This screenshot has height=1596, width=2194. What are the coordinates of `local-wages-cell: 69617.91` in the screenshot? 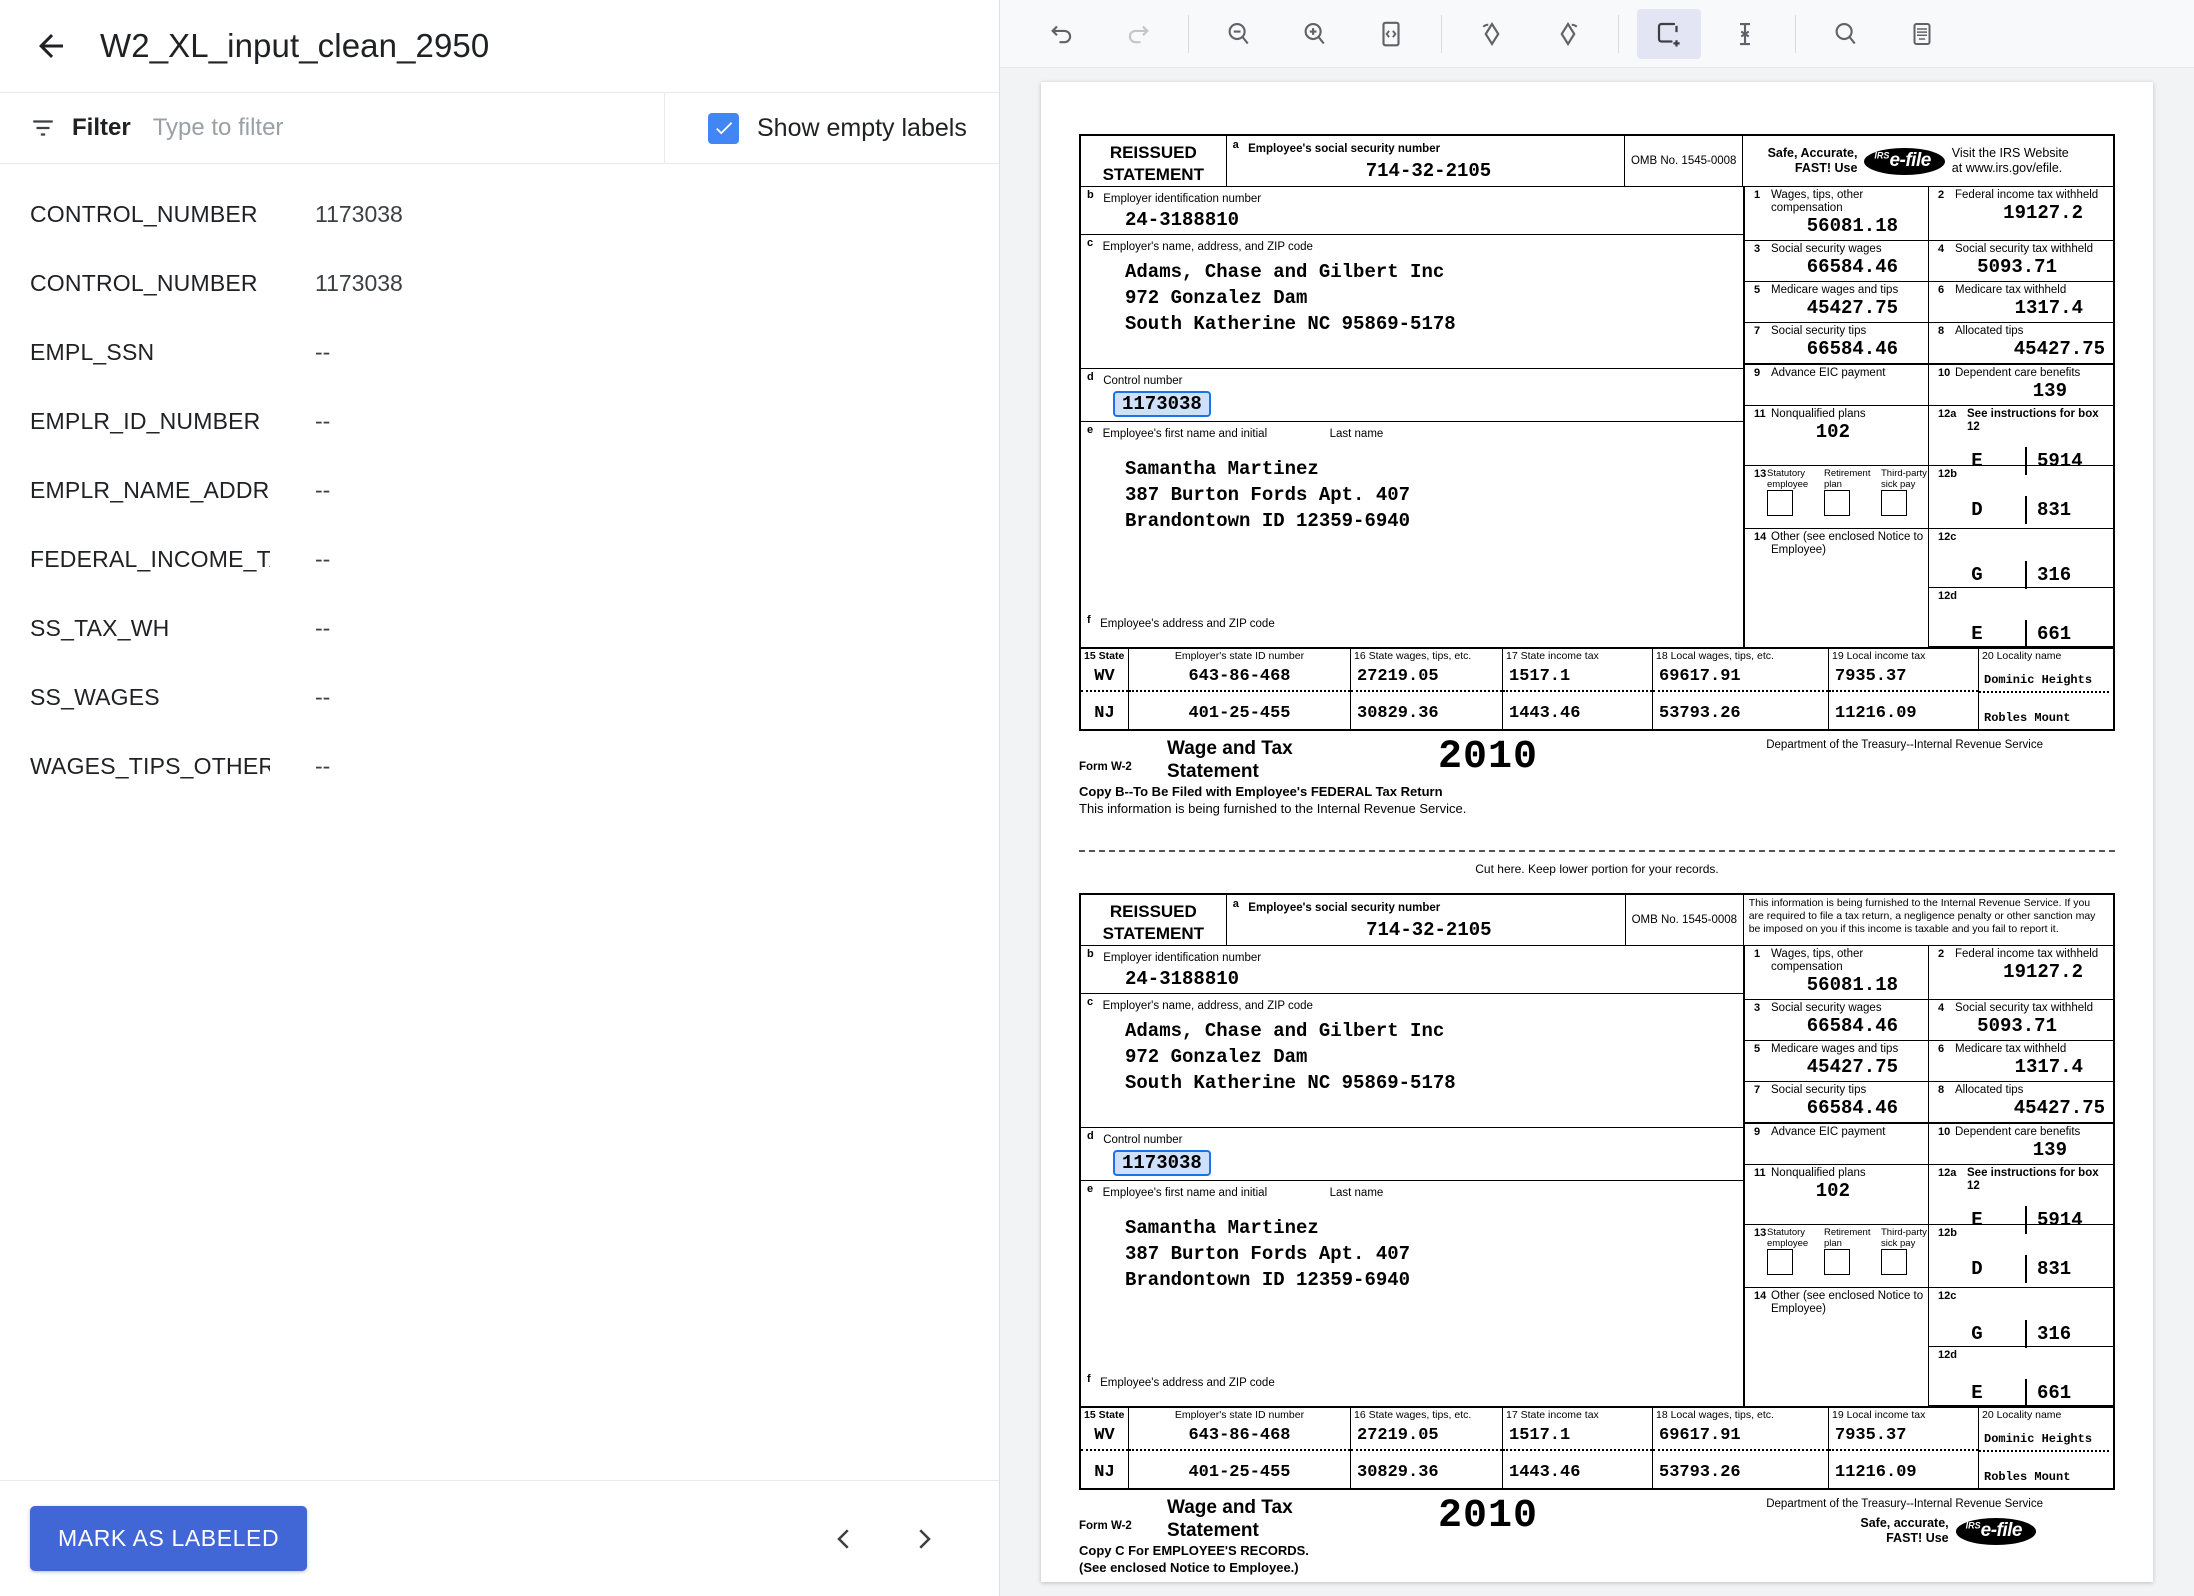 It's located at (1740, 1437).